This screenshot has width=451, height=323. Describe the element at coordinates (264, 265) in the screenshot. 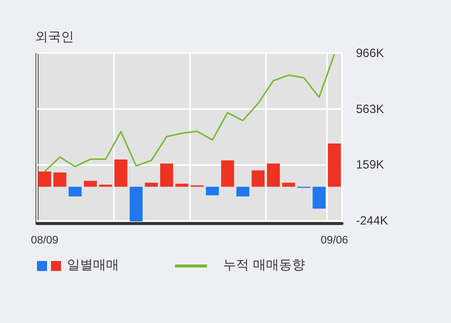

I see `legend-label: 누적 매매동향` at that location.